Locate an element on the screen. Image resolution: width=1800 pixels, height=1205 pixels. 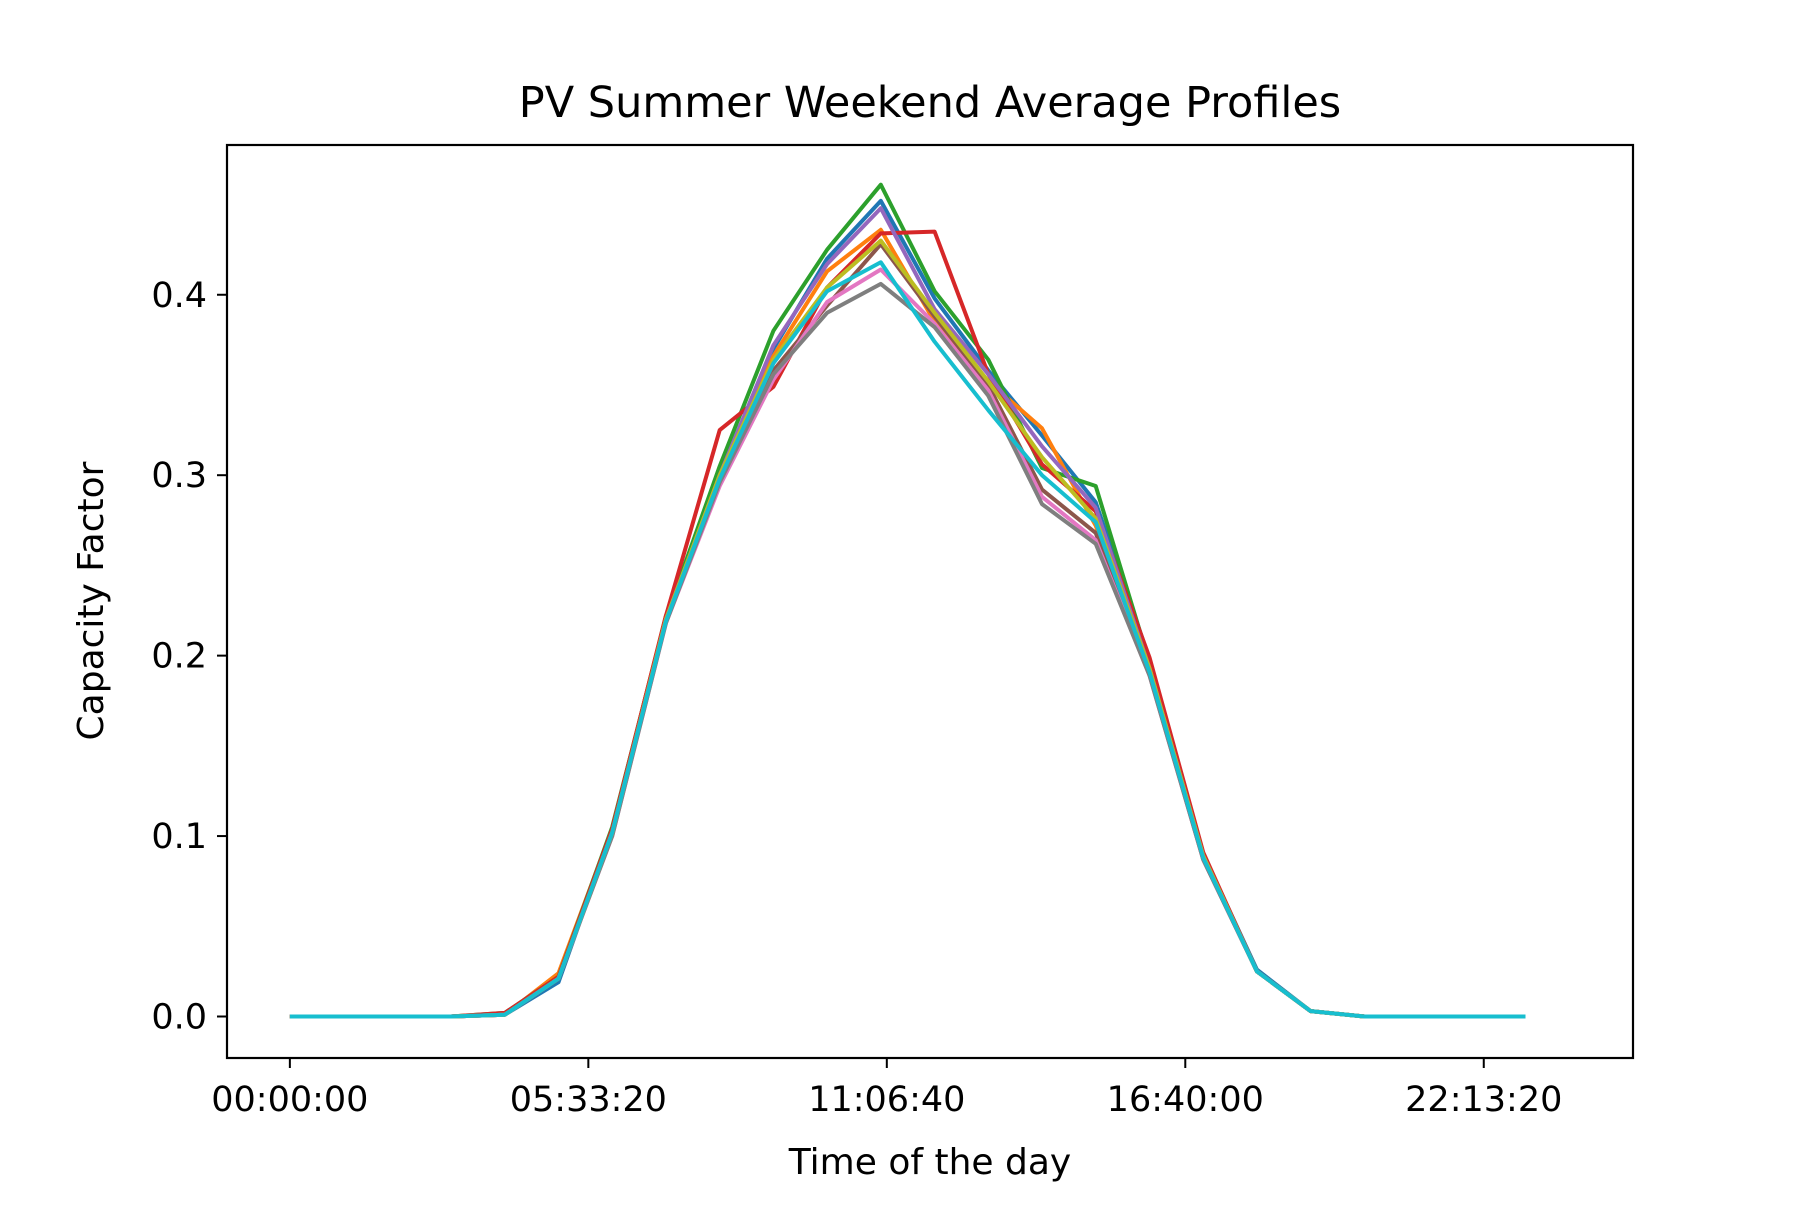
chart-title: PV Summer Weekend Average Profiles is located at coordinates (930, 103).